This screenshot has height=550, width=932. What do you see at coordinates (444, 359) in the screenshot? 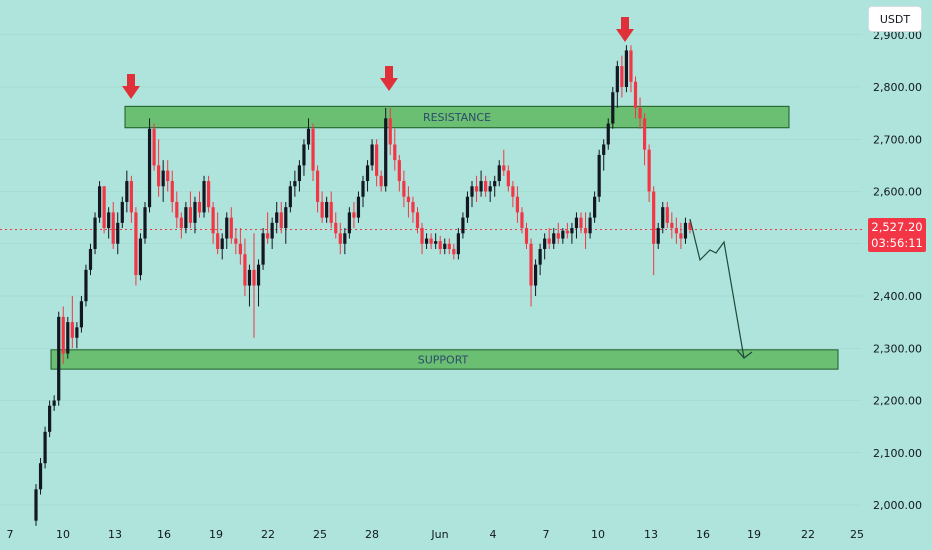
I see `support-zone` at bounding box center [444, 359].